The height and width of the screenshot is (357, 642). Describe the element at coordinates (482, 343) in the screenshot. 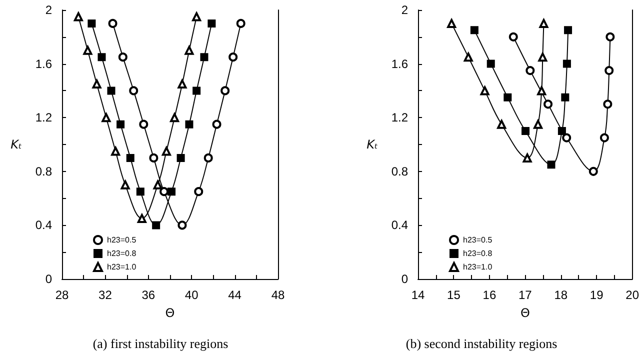

I see `text: (b) second instability regions` at that location.